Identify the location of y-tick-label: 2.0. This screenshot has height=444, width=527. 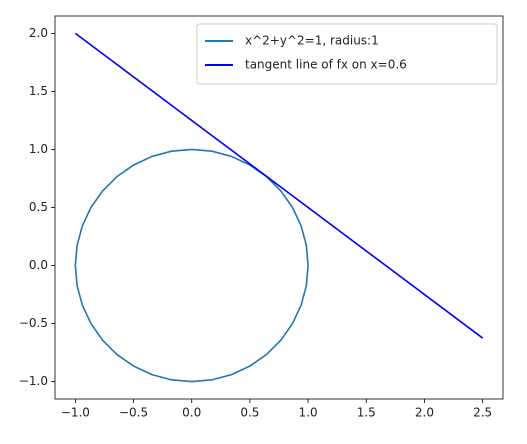
(38, 33).